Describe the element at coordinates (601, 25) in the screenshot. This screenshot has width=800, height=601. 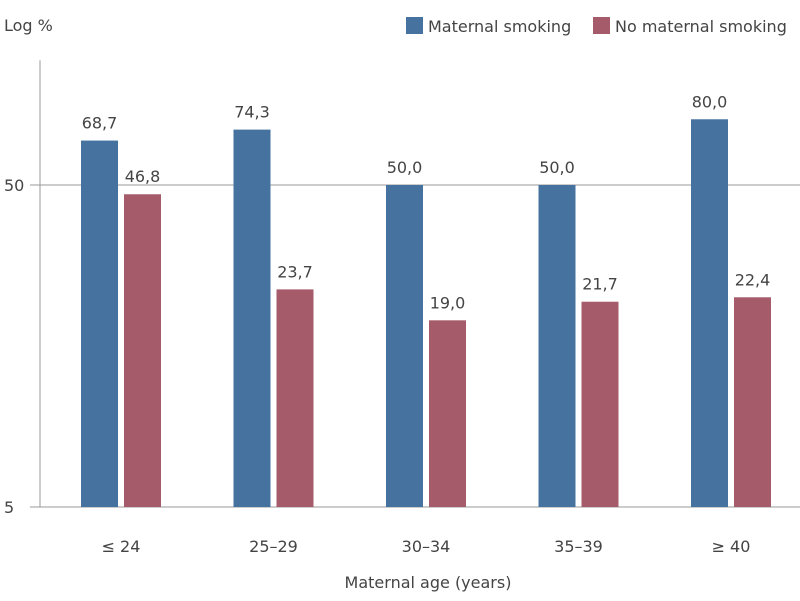
I see `legend-swatch-no-maternal-smoking` at that location.